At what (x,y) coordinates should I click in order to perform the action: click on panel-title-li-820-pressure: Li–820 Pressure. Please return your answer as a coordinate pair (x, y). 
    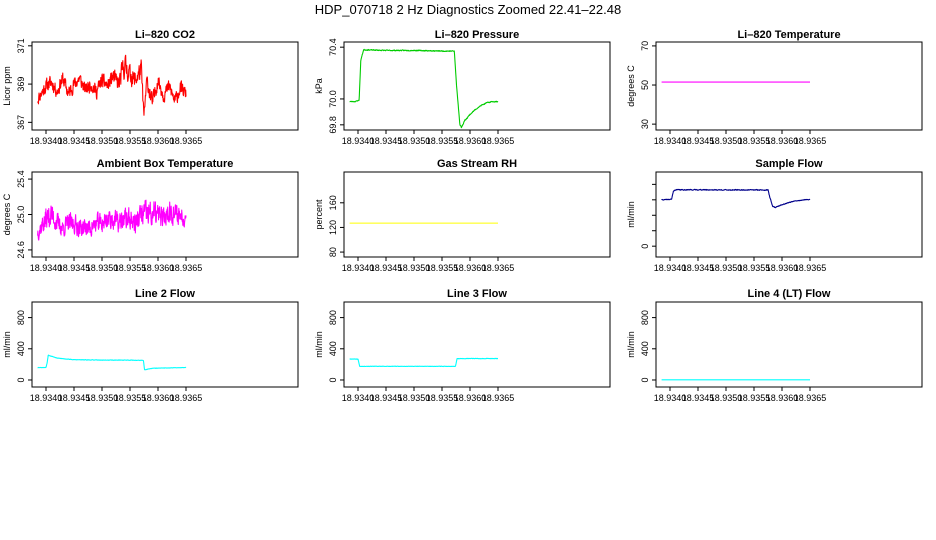
    Looking at the image, I should click on (477, 35).